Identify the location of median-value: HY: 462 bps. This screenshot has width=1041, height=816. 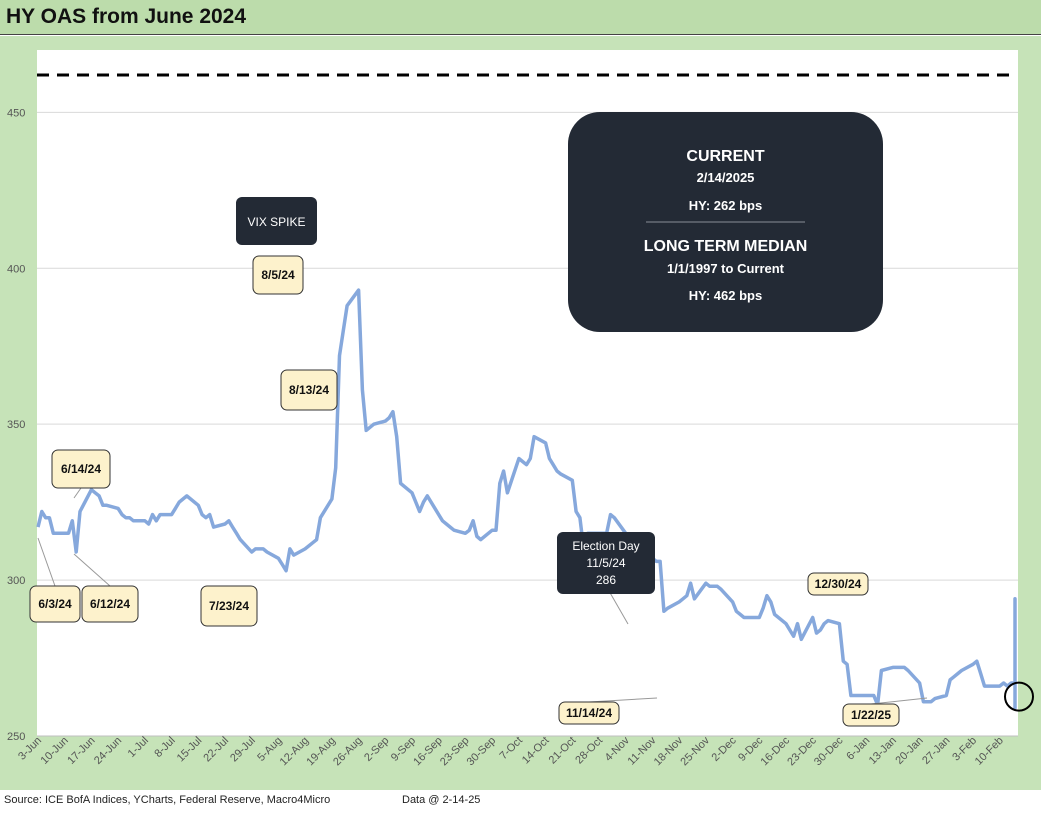
(725, 295).